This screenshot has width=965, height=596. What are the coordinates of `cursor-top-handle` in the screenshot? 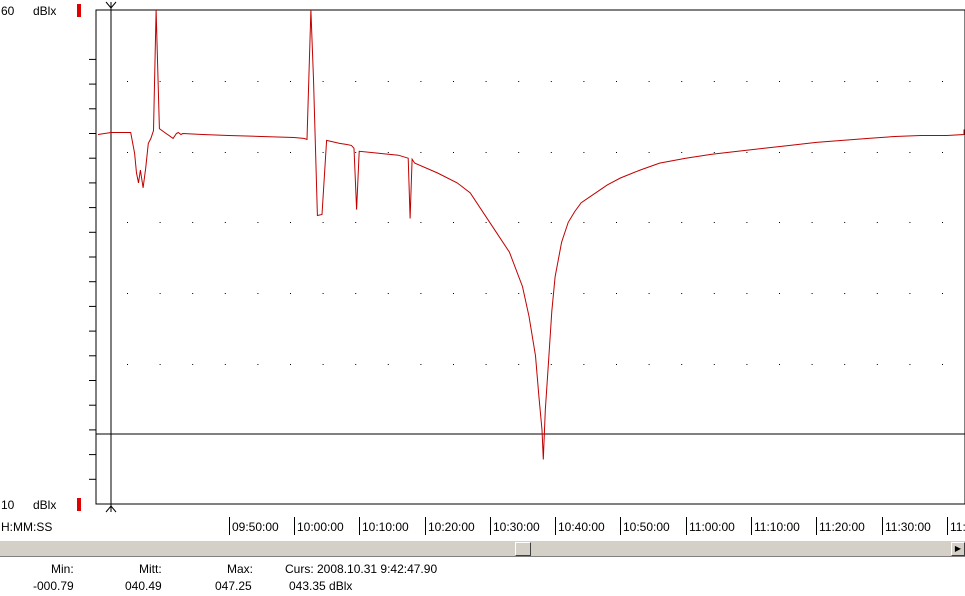 It's located at (111, 5).